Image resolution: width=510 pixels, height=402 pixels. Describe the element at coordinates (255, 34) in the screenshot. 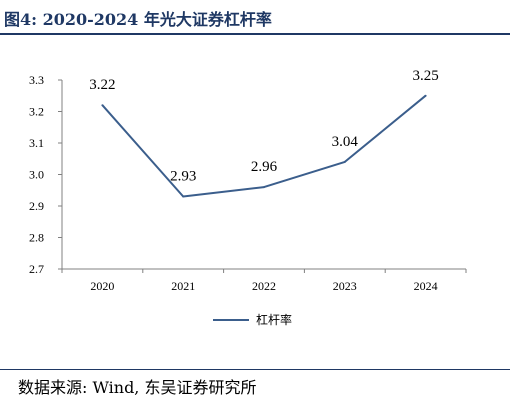

I see `title-rule` at that location.